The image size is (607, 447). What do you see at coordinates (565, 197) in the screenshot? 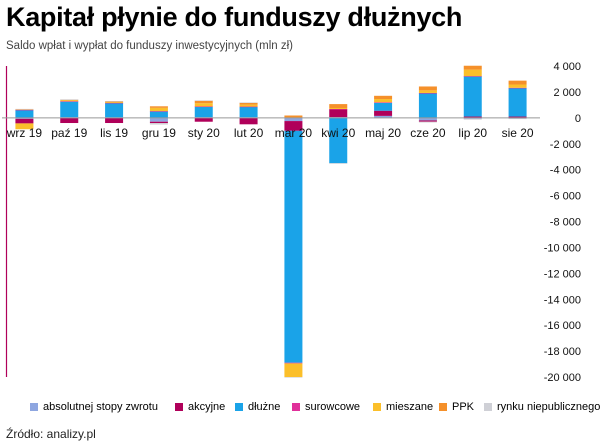
I see `y-tick-label: -6 000` at bounding box center [565, 197].